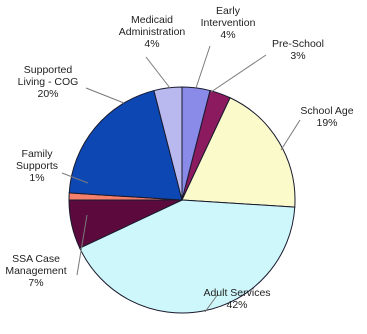 The height and width of the screenshot is (334, 367). I want to click on leader-line-medicaid-administration, so click(158, 72).